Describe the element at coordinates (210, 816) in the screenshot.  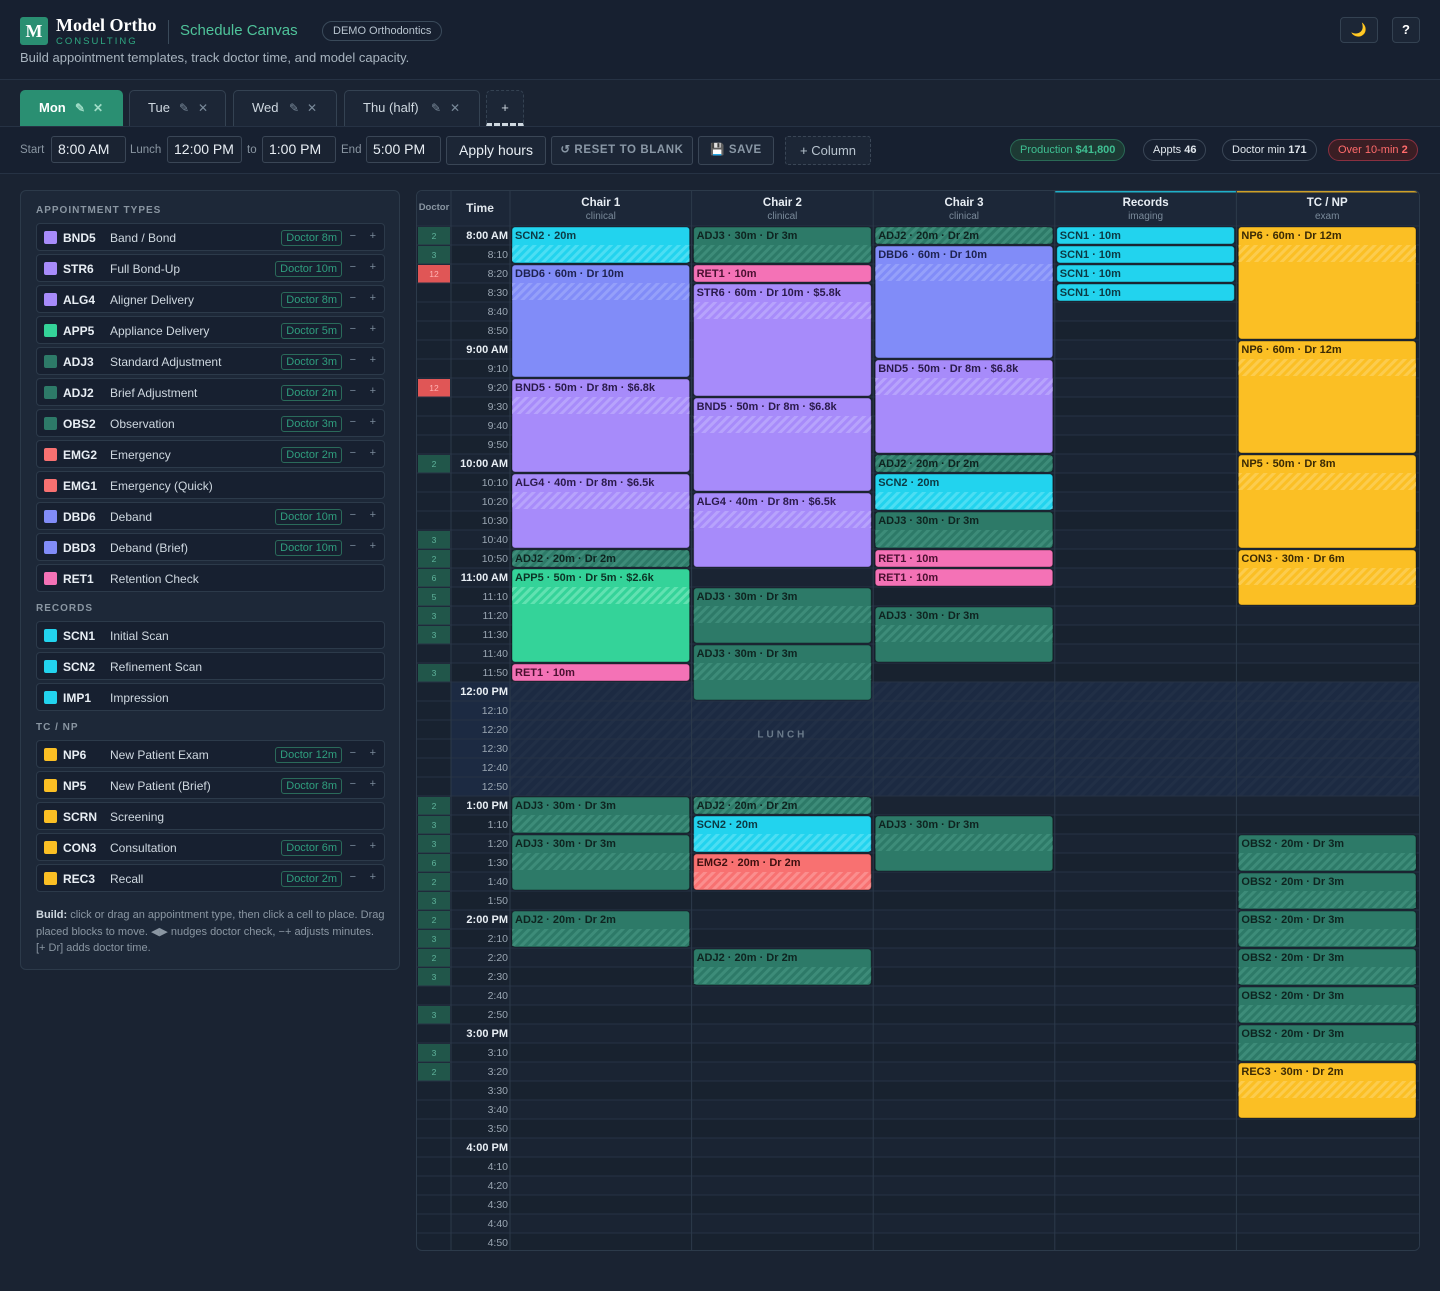
I see `appt-type-scrn: SCRN Screening` at that location.